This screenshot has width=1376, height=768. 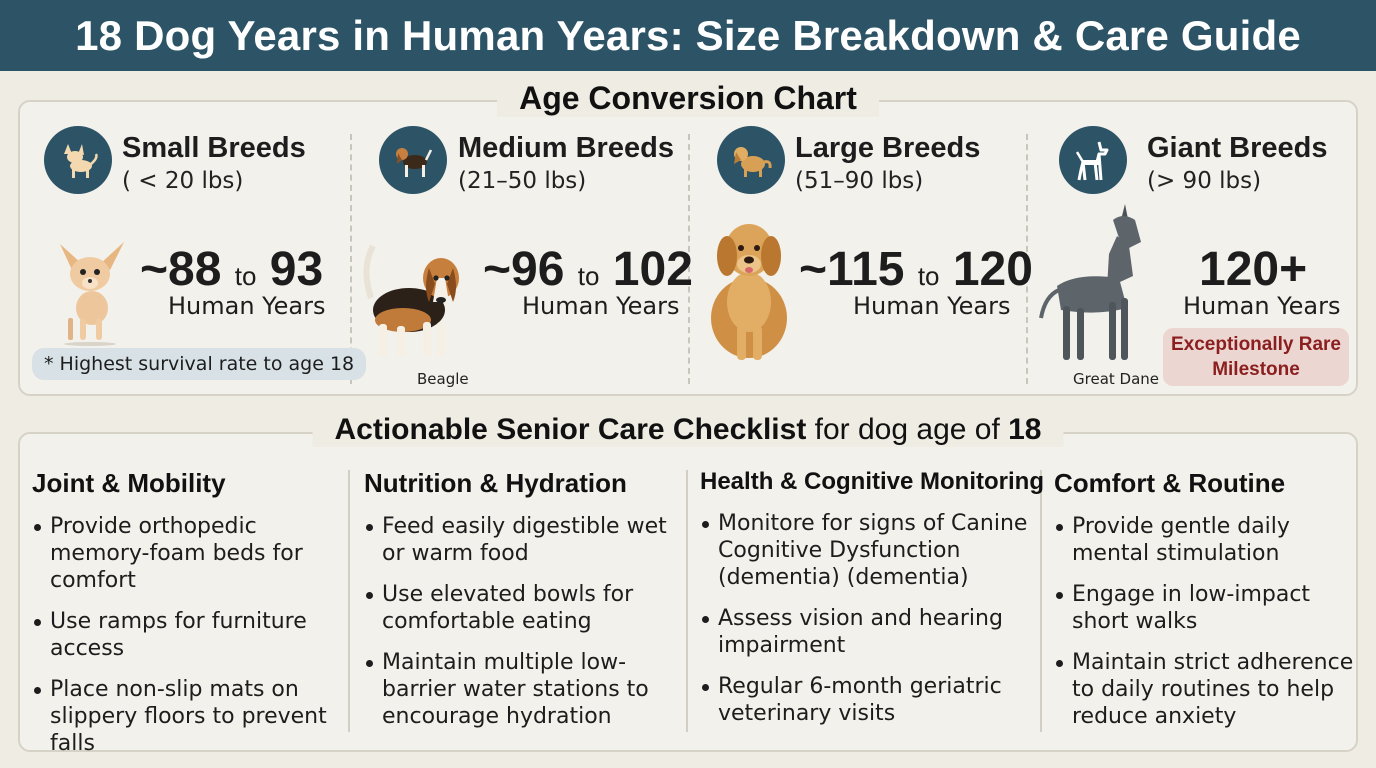 I want to click on beagle-icon, so click(x=413, y=160).